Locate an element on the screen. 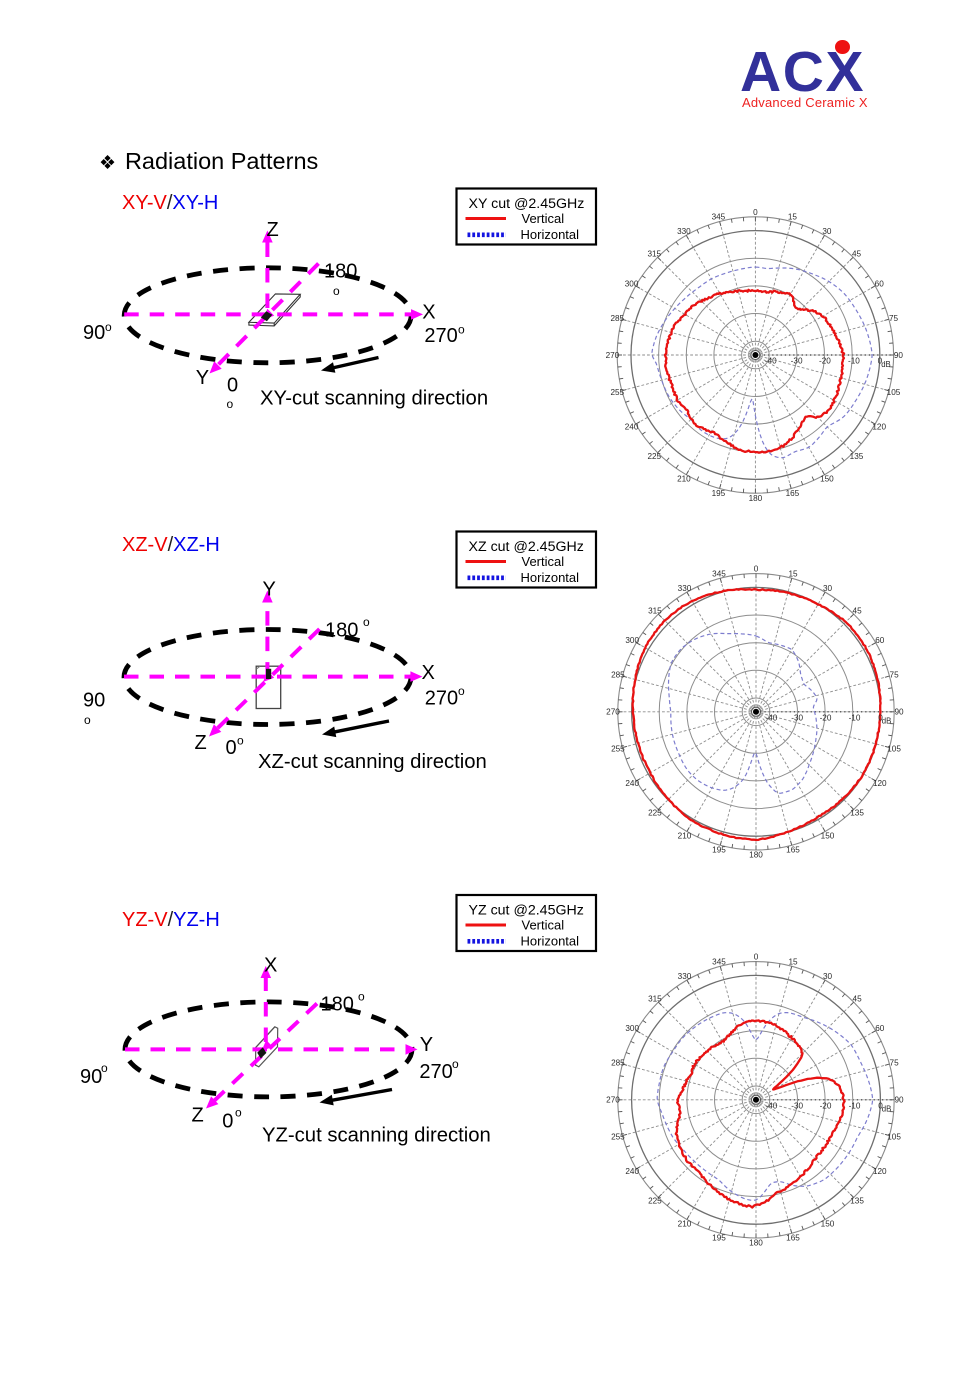 The image size is (965, 1390). svg-text: Y is located at coordinates (202, 378).